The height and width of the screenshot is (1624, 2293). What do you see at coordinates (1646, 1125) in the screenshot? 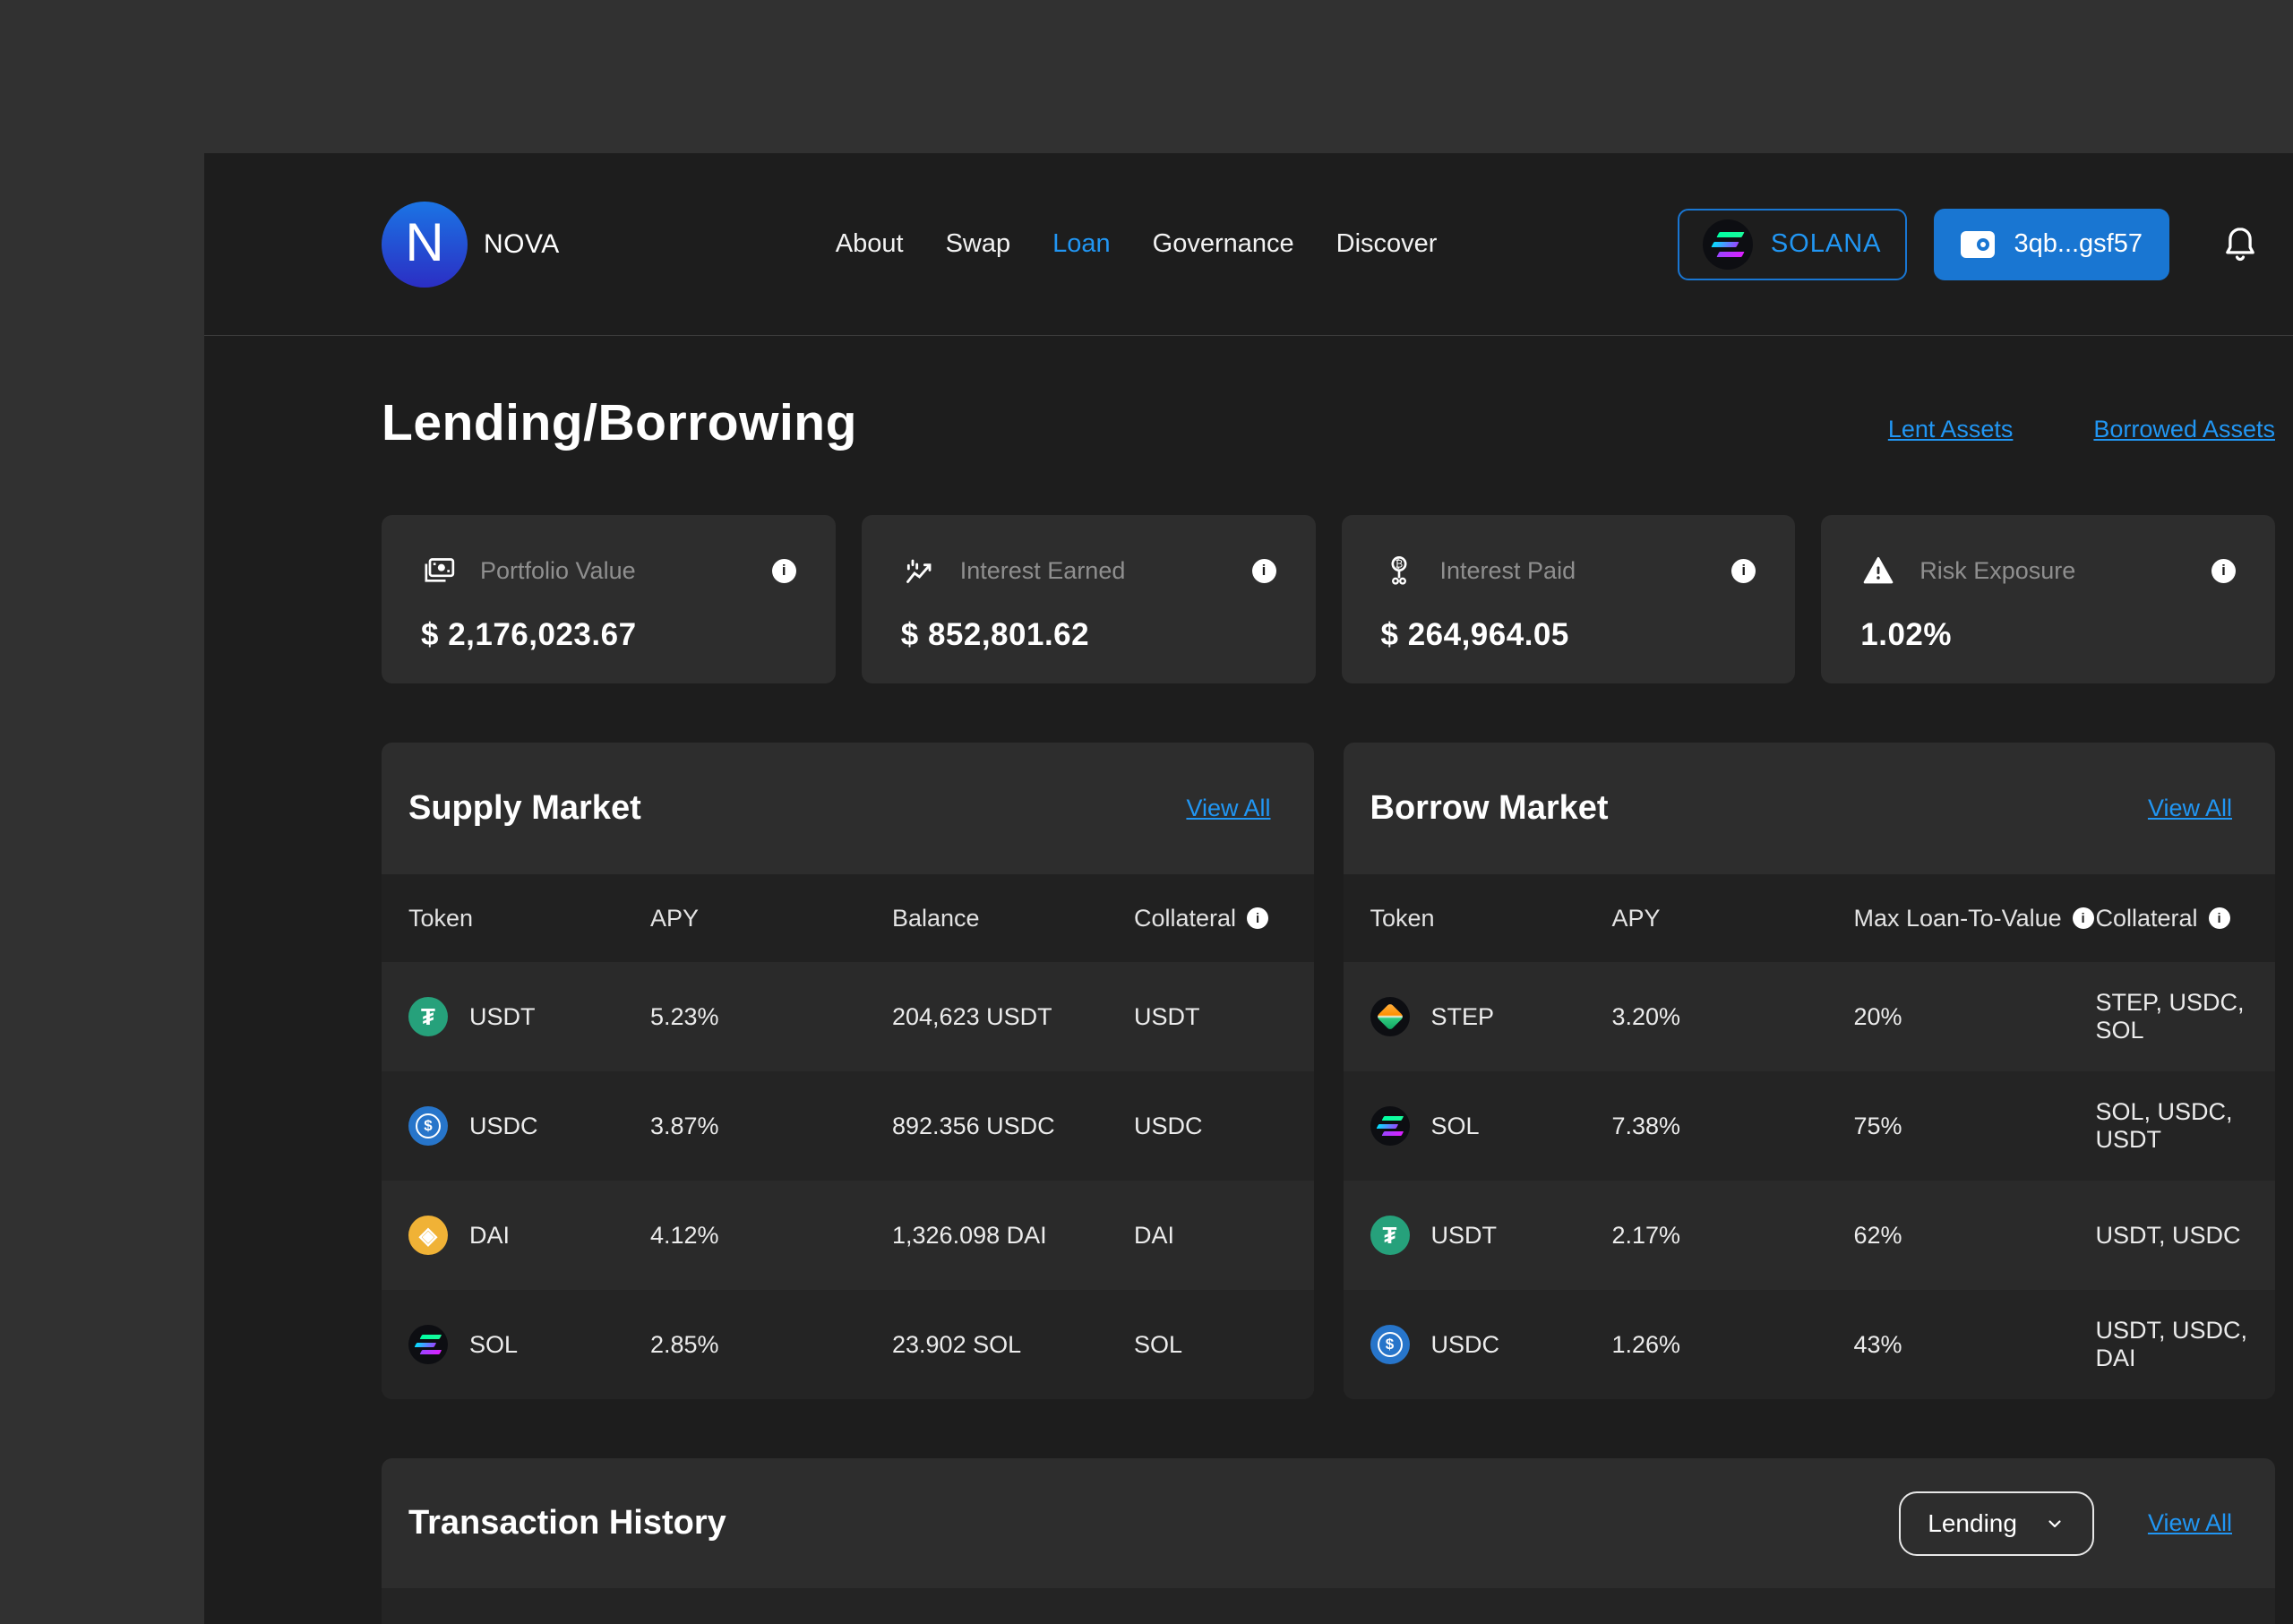
I see `apy-value: 7.38%` at bounding box center [1646, 1125].